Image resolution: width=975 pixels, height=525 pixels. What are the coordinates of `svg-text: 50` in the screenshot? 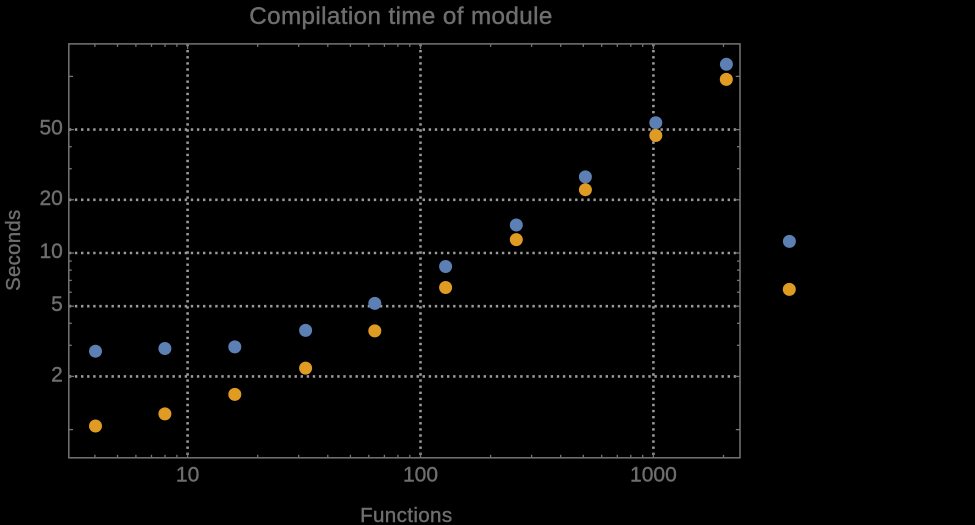 It's located at (50, 128).